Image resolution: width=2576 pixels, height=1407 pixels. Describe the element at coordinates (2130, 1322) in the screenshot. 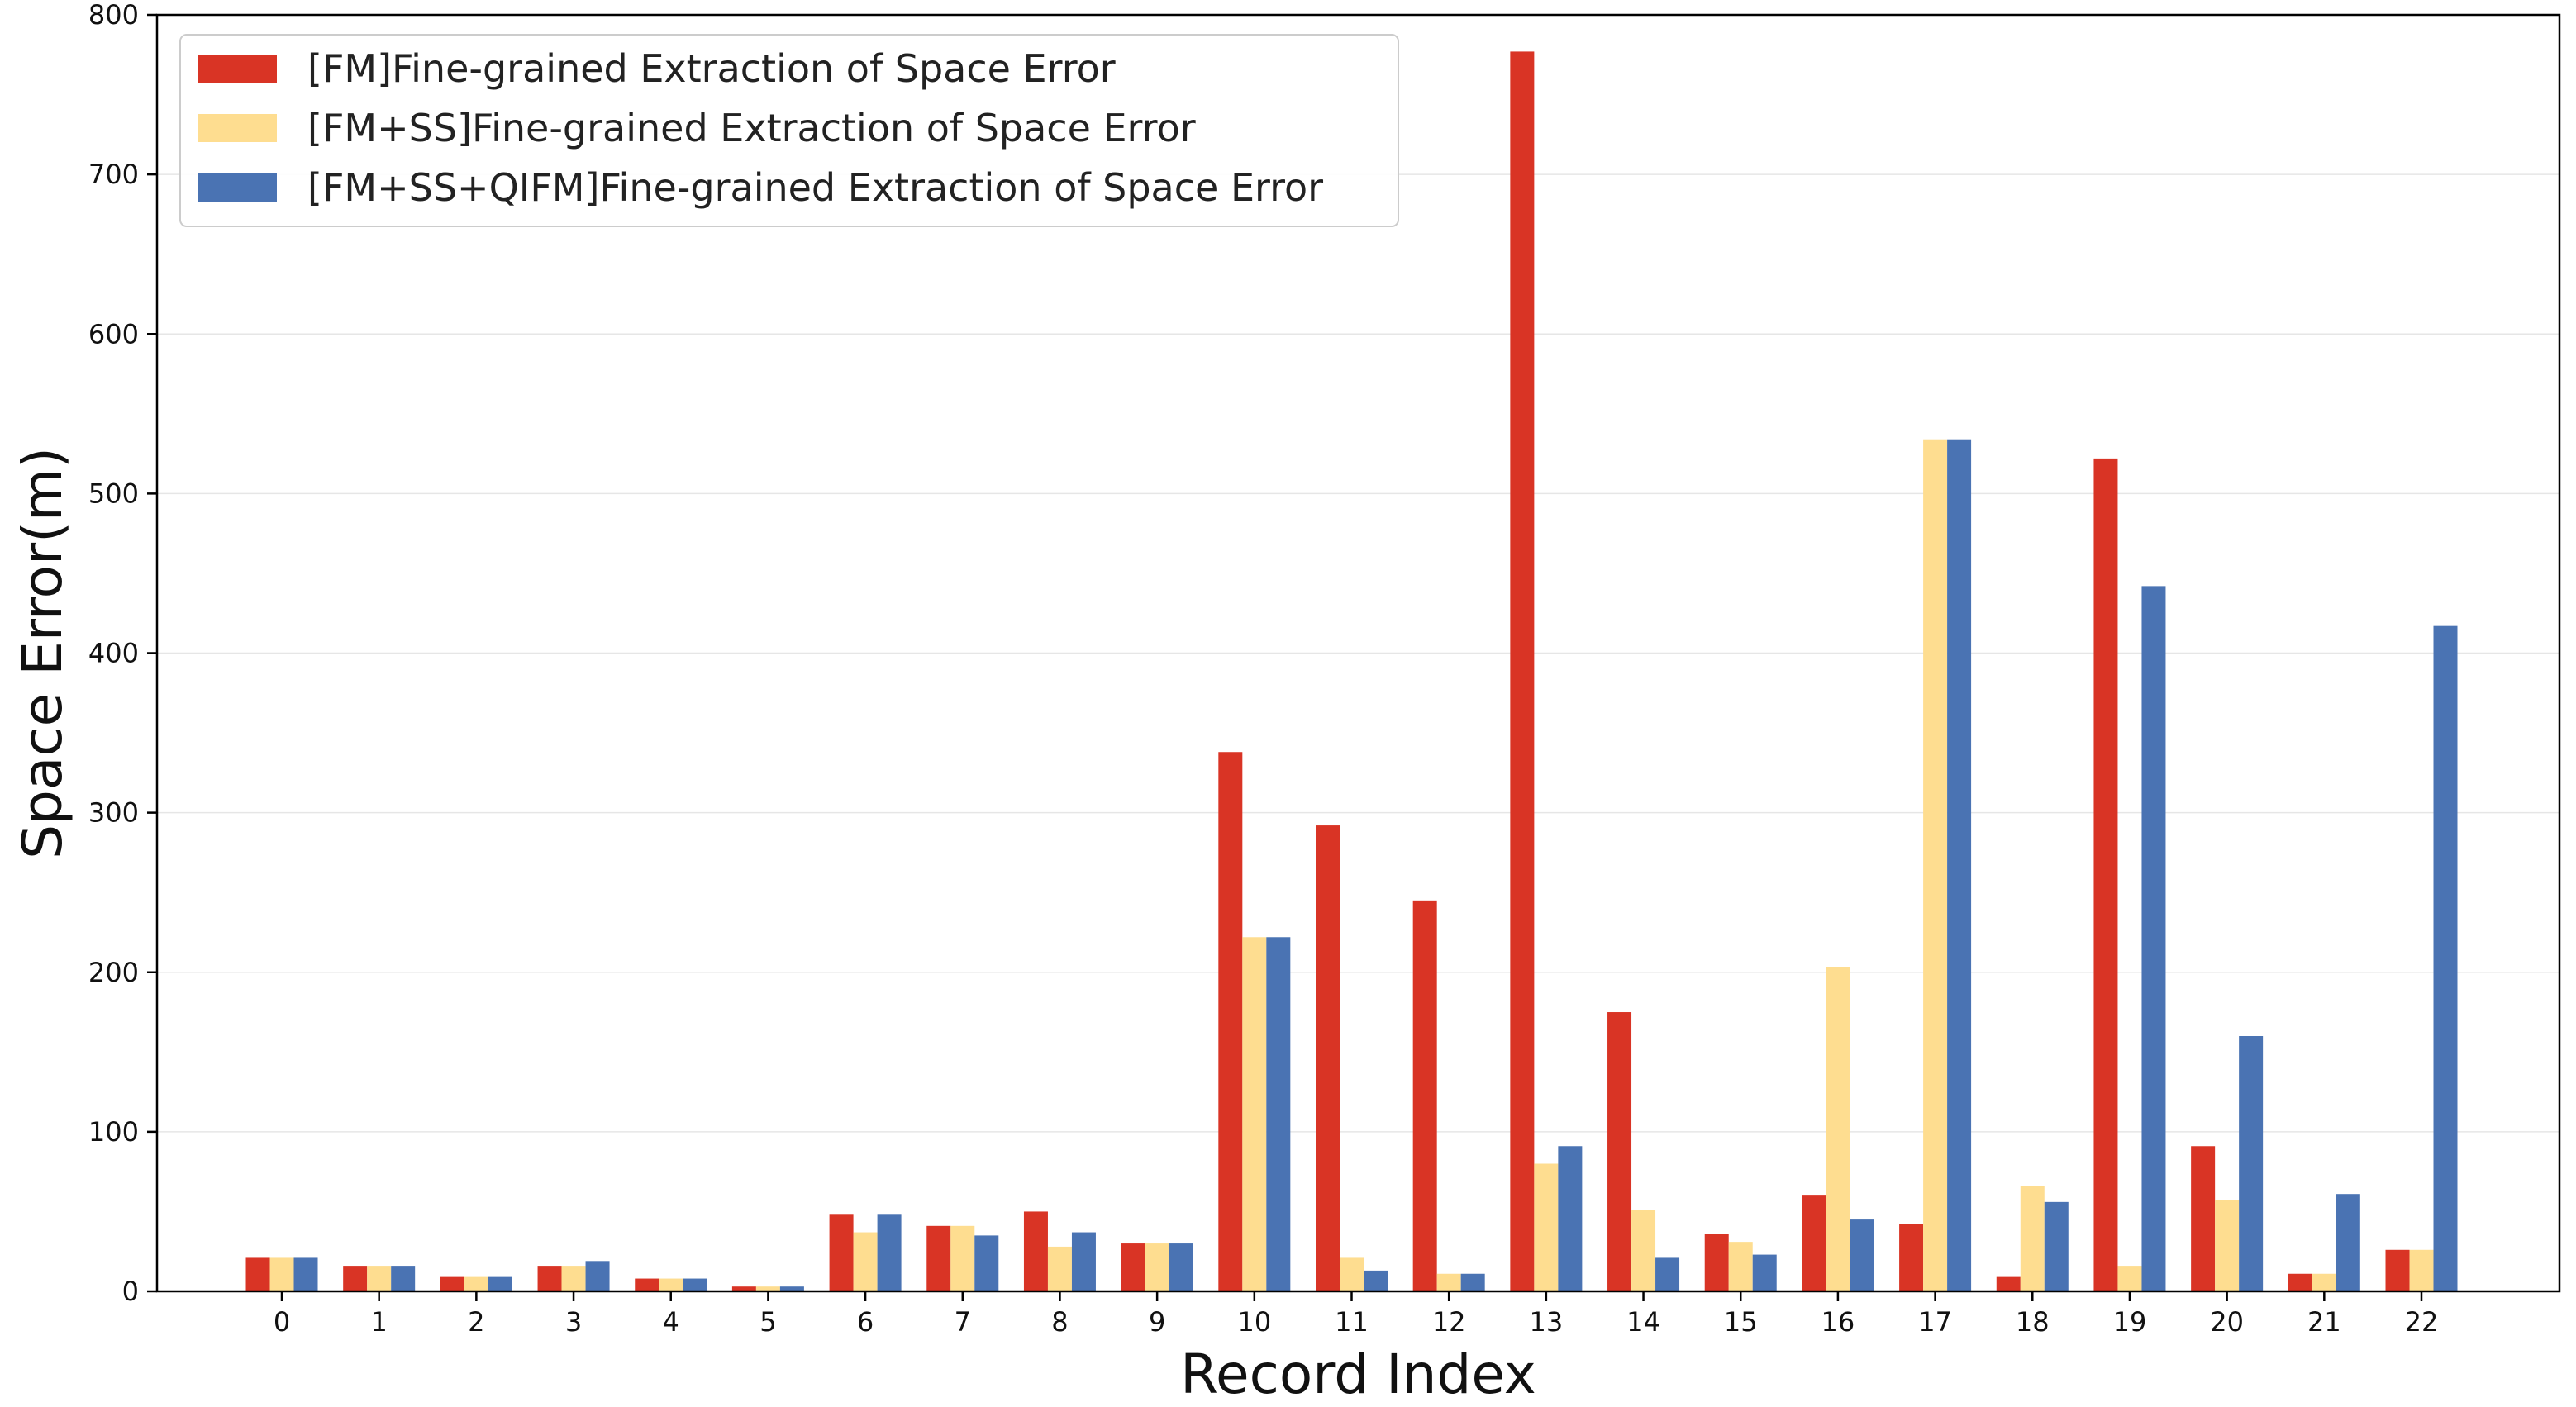

I see `x-tick-label: 19` at that location.